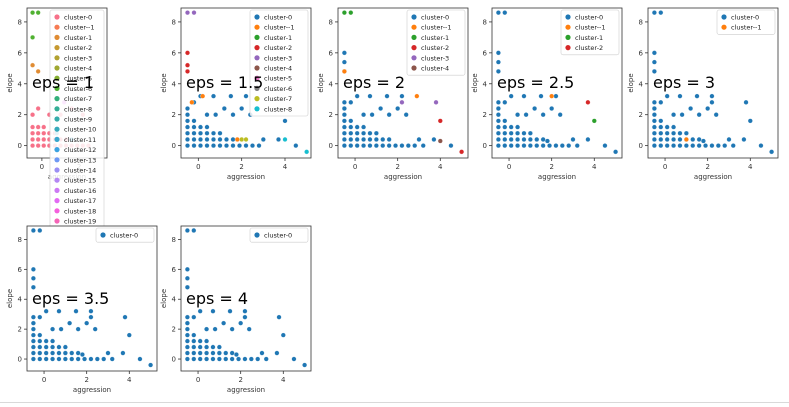  I want to click on eps-annotation: eps = 2, so click(374, 82).